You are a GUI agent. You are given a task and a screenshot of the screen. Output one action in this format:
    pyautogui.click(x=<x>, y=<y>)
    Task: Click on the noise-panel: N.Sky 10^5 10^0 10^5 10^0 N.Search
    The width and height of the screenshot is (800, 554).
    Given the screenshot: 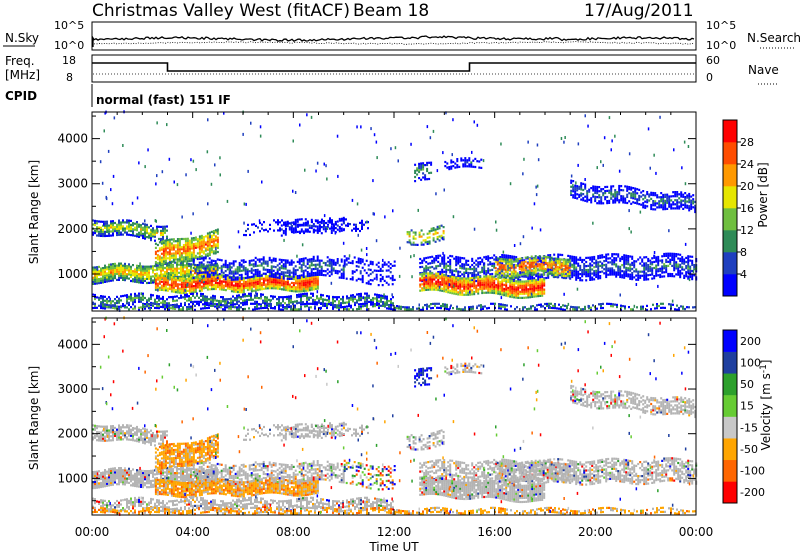 What is the action you would take?
    pyautogui.click(x=401, y=35)
    